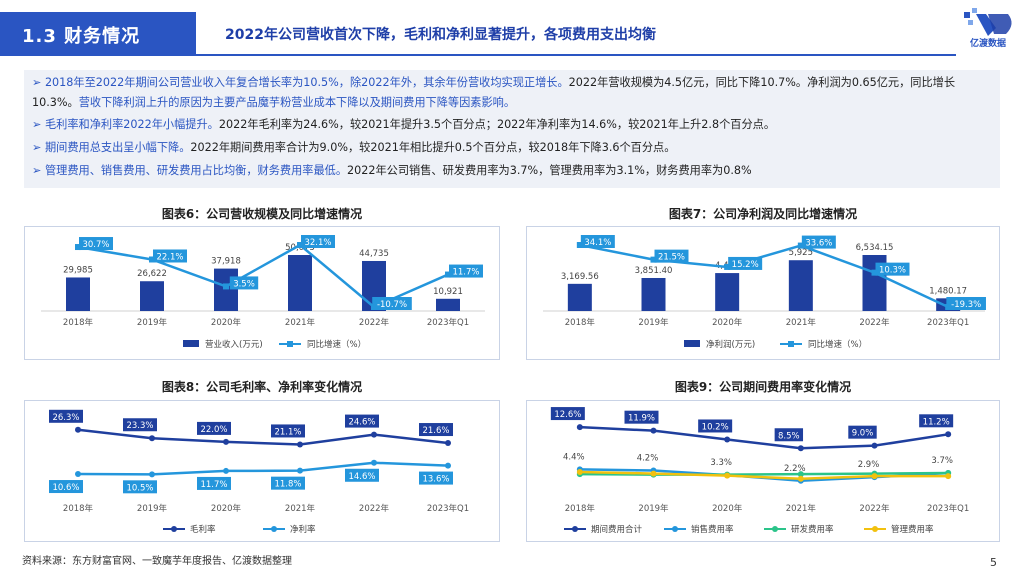 This screenshot has height=576, width=1024. Describe the element at coordinates (654, 271) in the screenshot. I see `bar-label-1: 3,851.40` at that location.